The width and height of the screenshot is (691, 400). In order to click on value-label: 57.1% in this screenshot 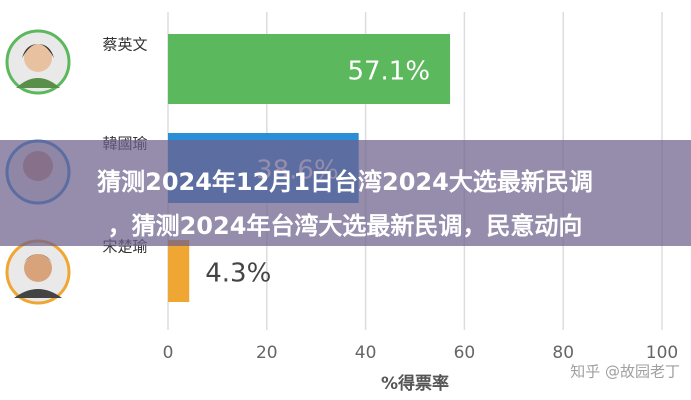, I will do `click(388, 72)`.